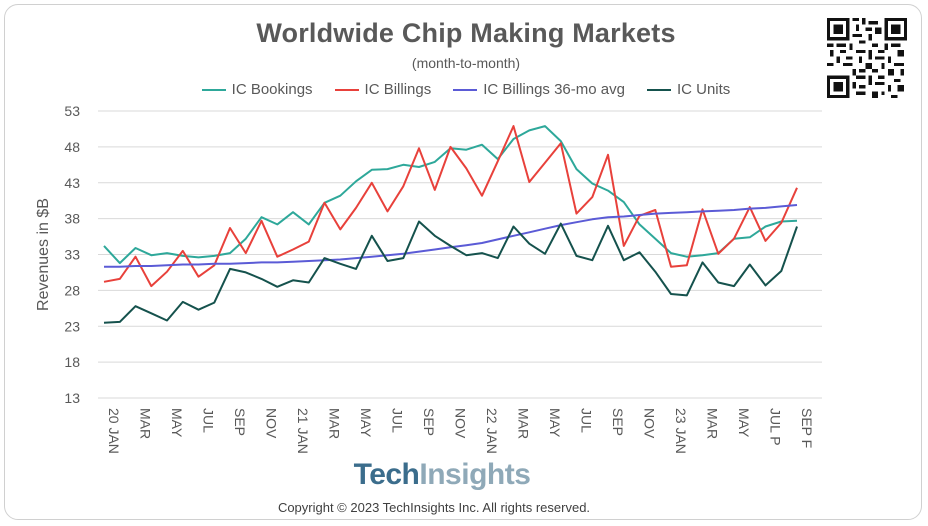 The width and height of the screenshot is (928, 526). Describe the element at coordinates (867, 58) in the screenshot. I see `qr-code-icon` at that location.